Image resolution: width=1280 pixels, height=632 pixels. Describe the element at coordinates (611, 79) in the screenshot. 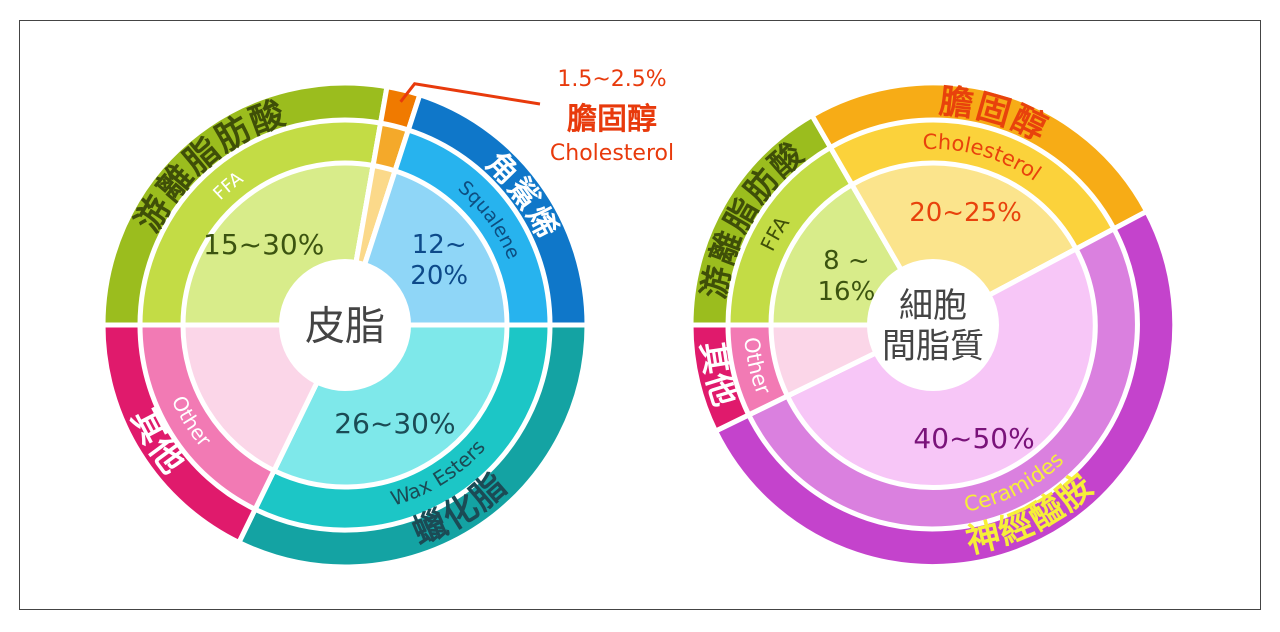

I see `callout-value-label: 1.5~2.5%` at that location.